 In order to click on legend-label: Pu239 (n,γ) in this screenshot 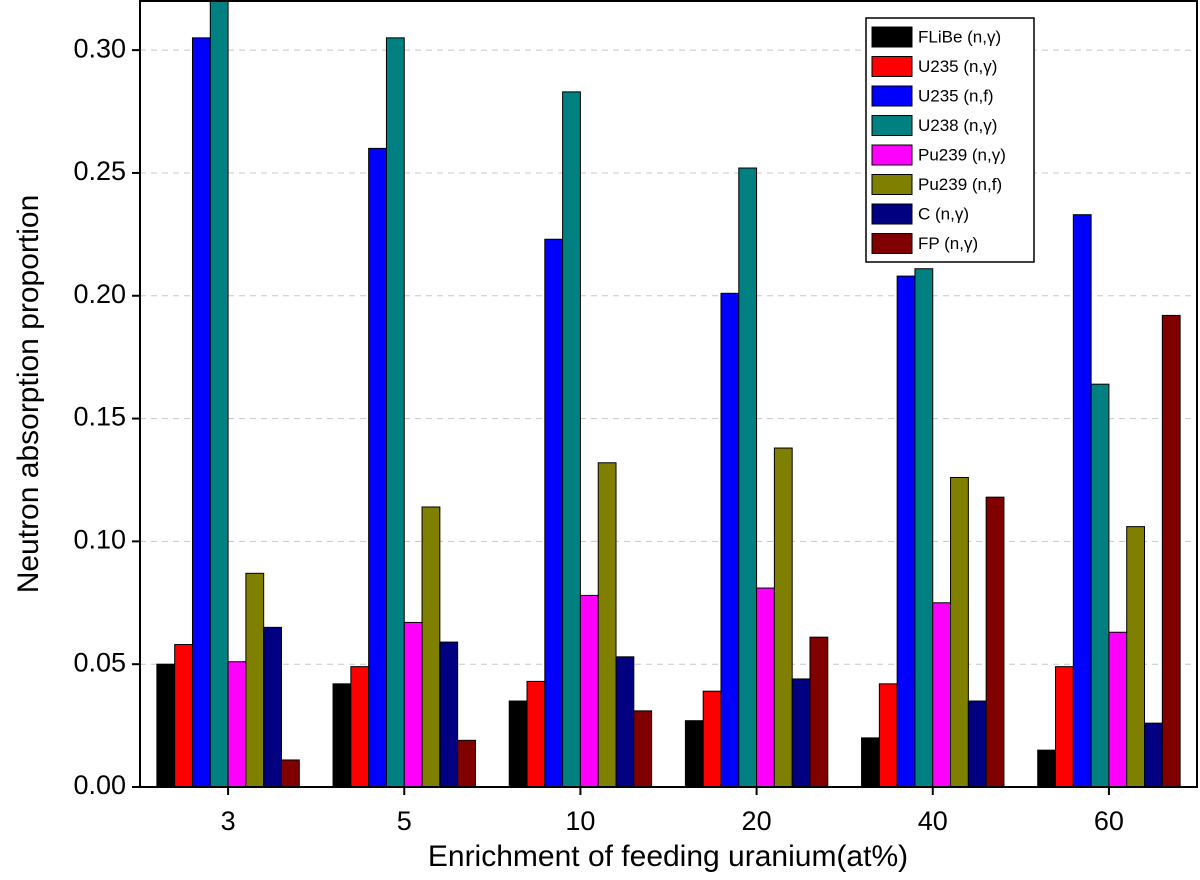, I will do `click(962, 154)`.